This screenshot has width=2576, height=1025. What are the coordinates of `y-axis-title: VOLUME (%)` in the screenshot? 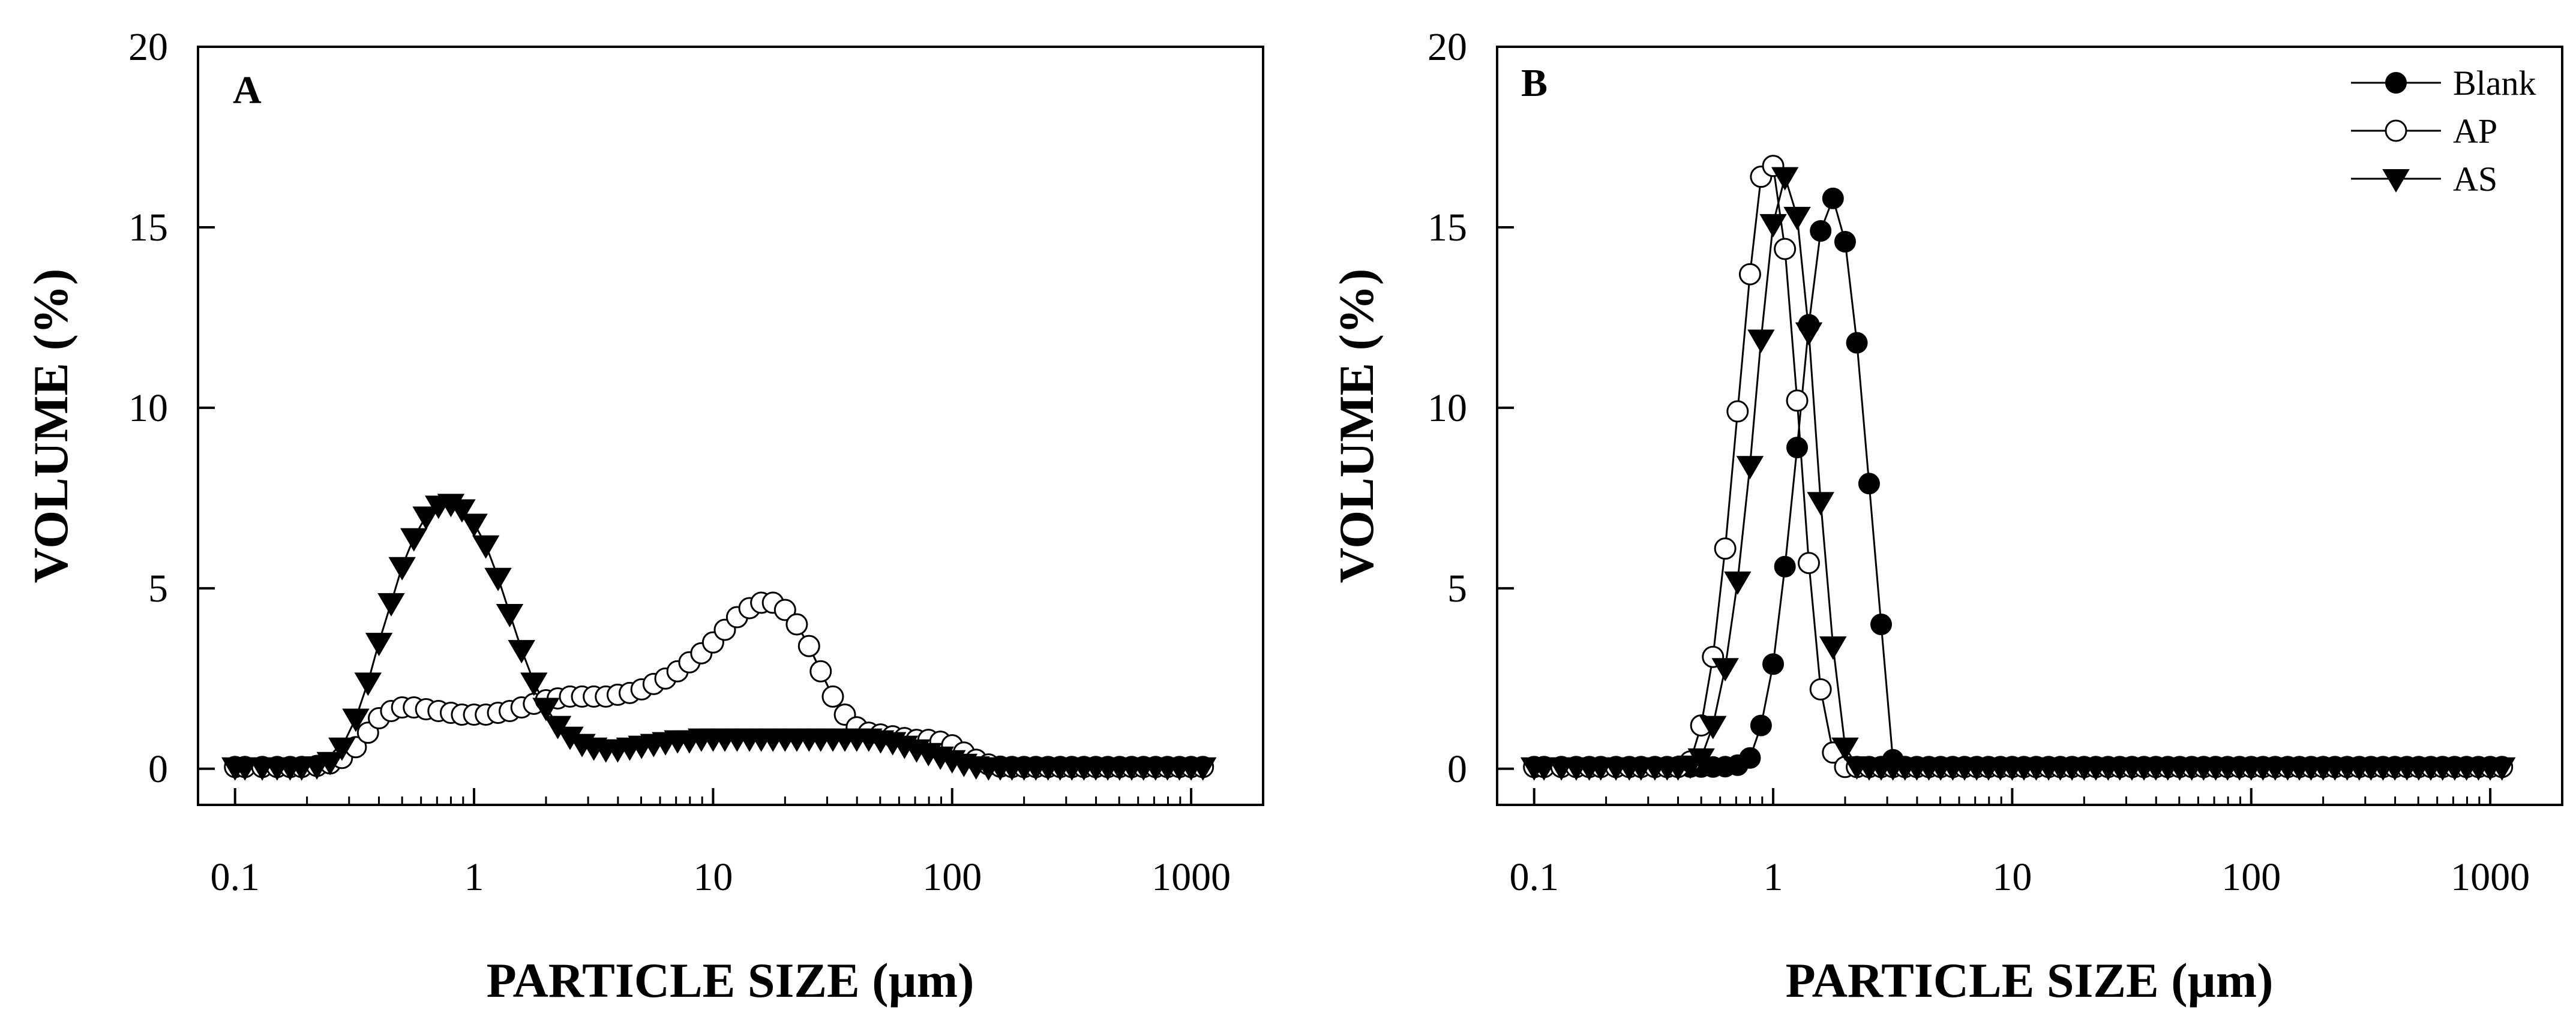 It's located at (1356, 426).